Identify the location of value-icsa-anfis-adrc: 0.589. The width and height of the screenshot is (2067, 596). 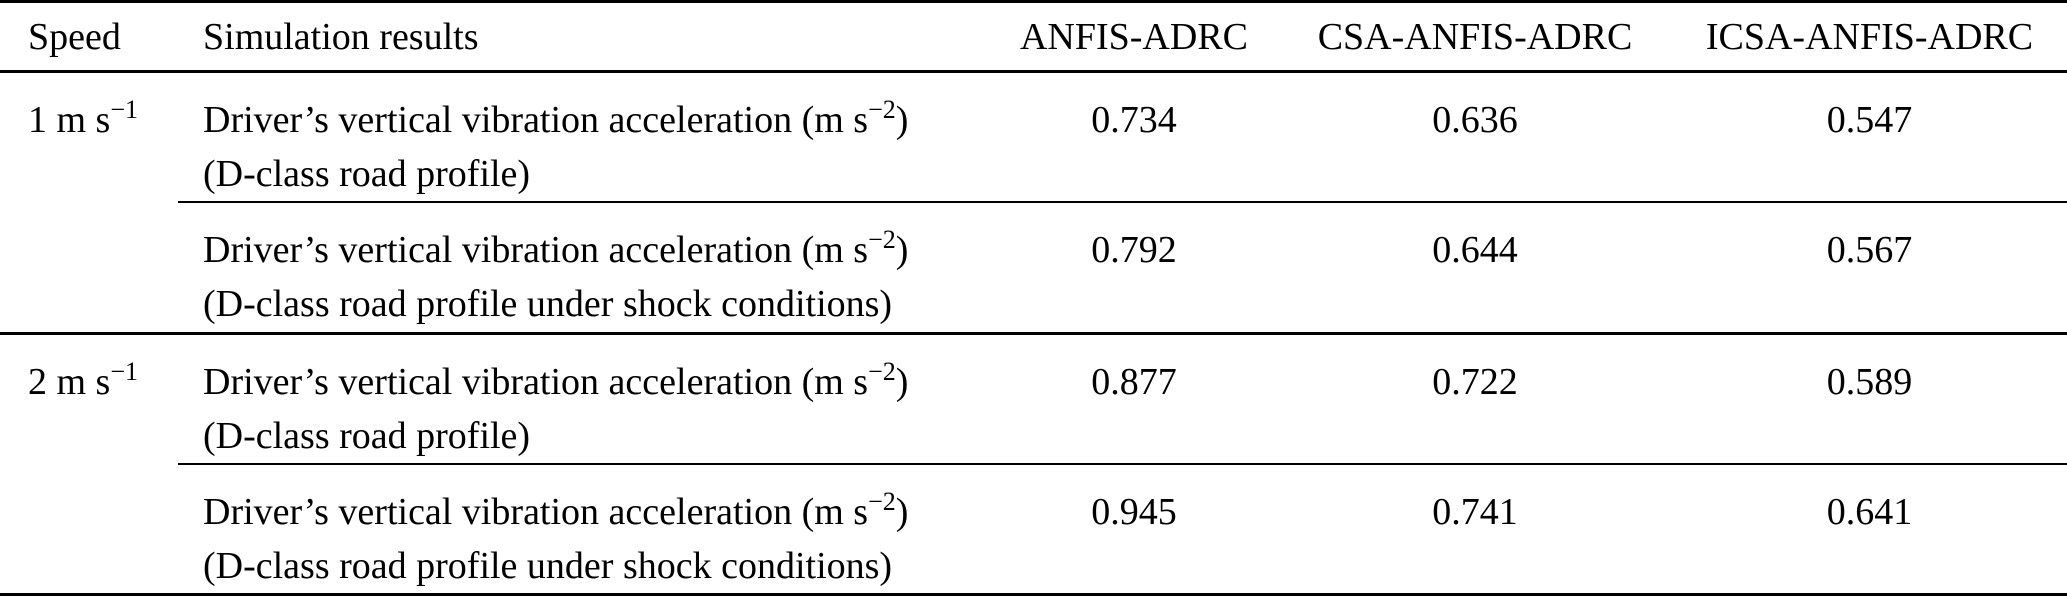
(1869, 397).